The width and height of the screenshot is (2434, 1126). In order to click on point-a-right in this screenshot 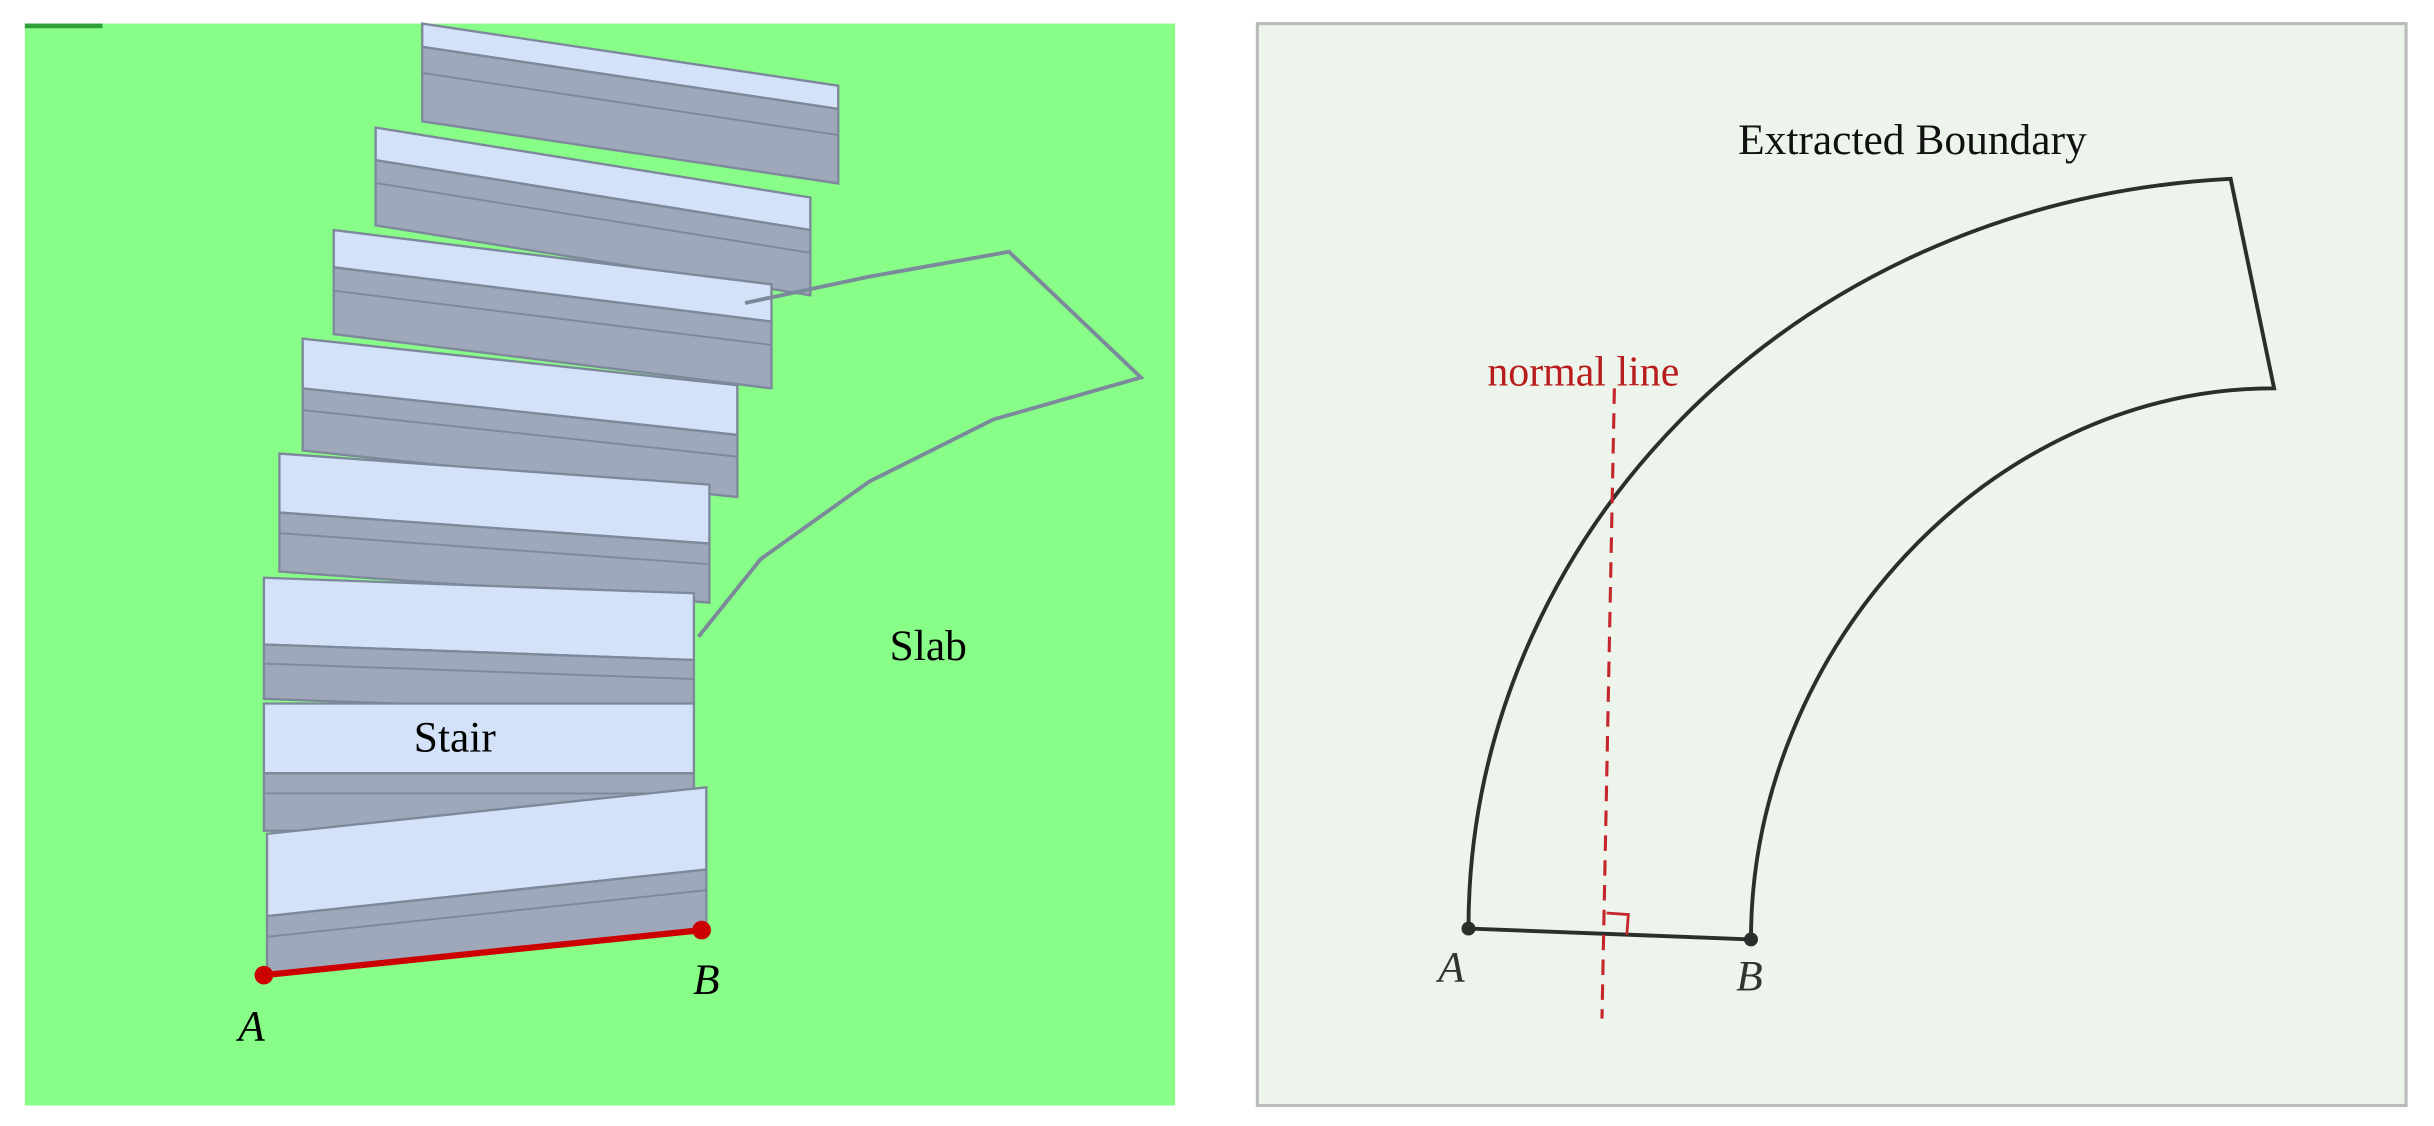, I will do `click(1468, 928)`.